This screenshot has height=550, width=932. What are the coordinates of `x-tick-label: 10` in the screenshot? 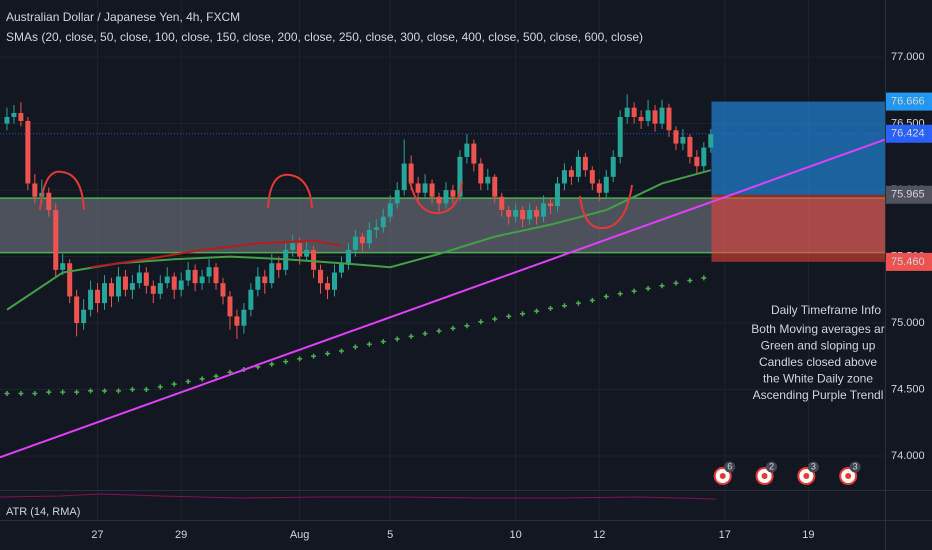 It's located at (516, 535).